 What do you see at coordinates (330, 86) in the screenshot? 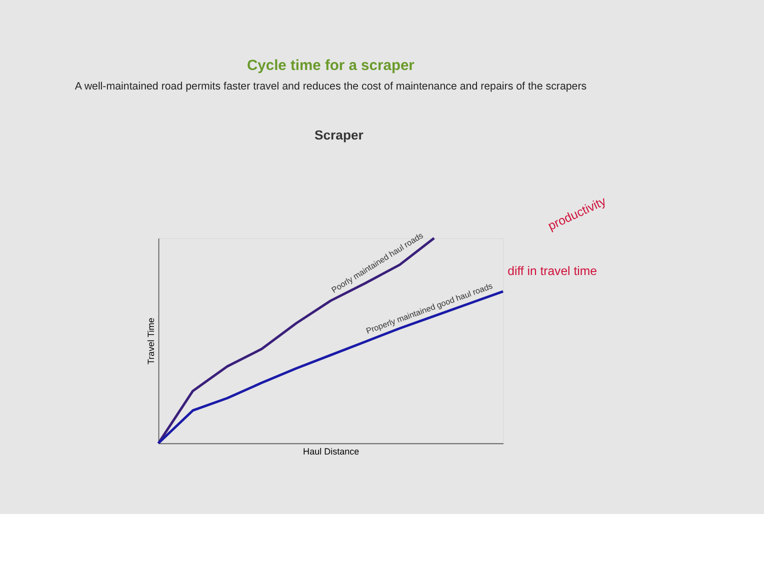
I see `chart-subtitle: A well-maintained road permits faster travel and reduces the cost of maintenance and repairs of the scrapers` at bounding box center [330, 86].